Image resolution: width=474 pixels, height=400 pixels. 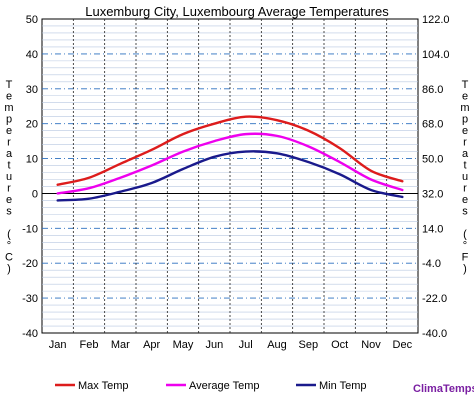 What do you see at coordinates (32, 90) in the screenshot?
I see `y-tick-label-celsius: 30` at bounding box center [32, 90].